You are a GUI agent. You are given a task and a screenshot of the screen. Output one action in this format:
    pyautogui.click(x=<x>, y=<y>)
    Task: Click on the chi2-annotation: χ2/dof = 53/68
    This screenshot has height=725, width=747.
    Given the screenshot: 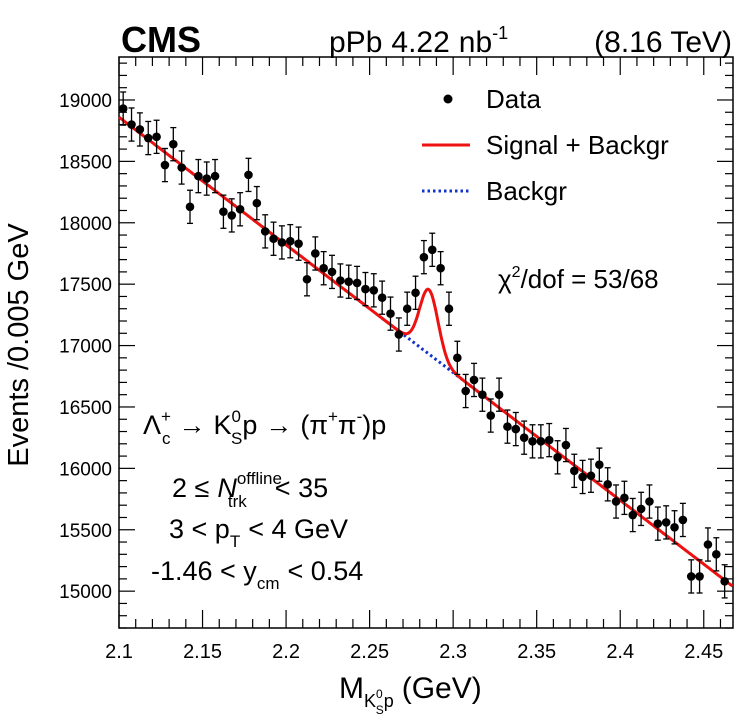 What is the action you would take?
    pyautogui.click(x=578, y=279)
    